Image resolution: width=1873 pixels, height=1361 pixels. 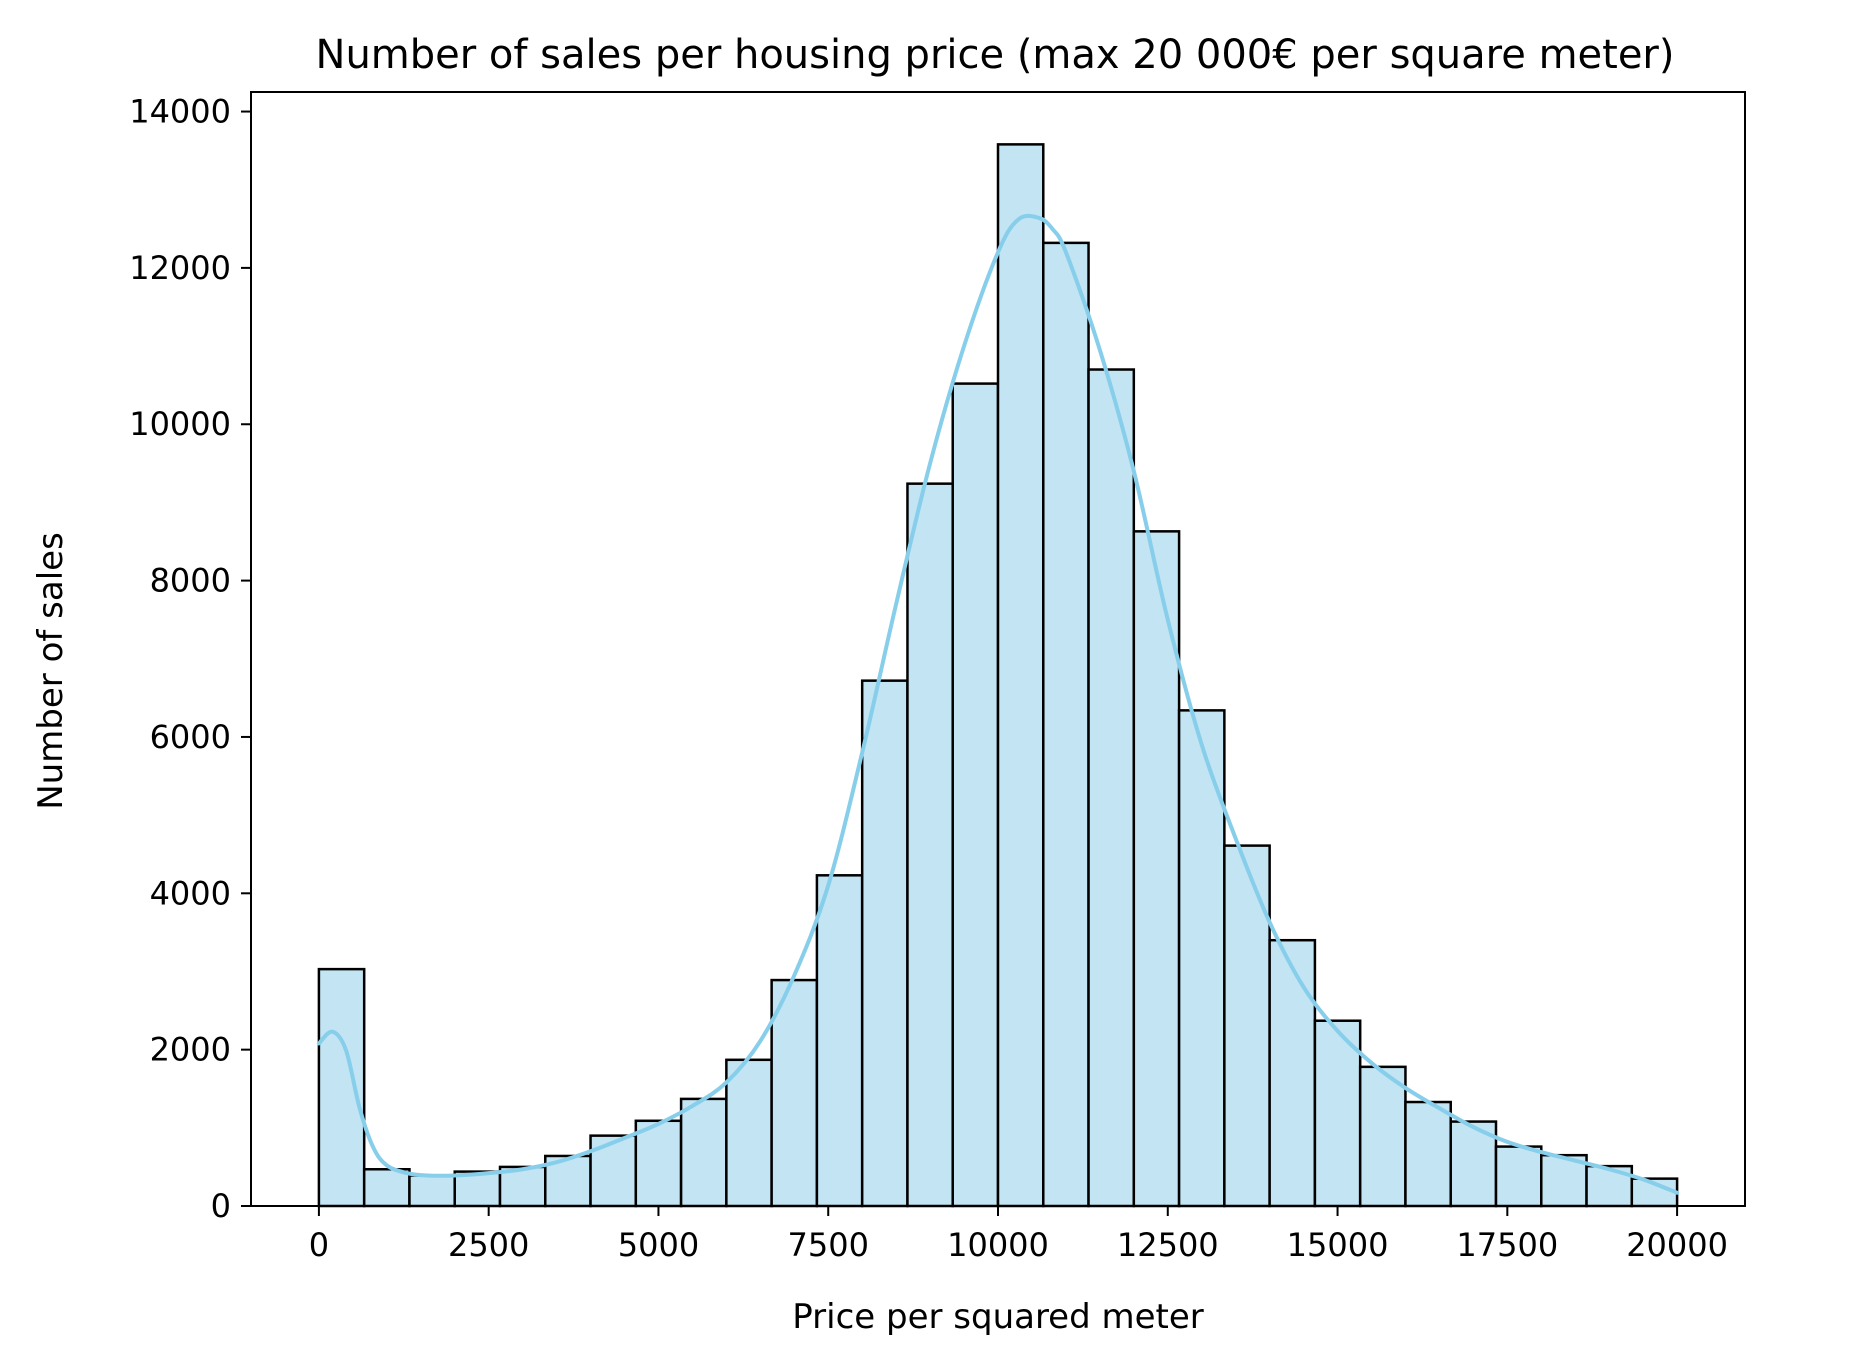 I want to click on y-tick-label: 6000, so click(x=190, y=737).